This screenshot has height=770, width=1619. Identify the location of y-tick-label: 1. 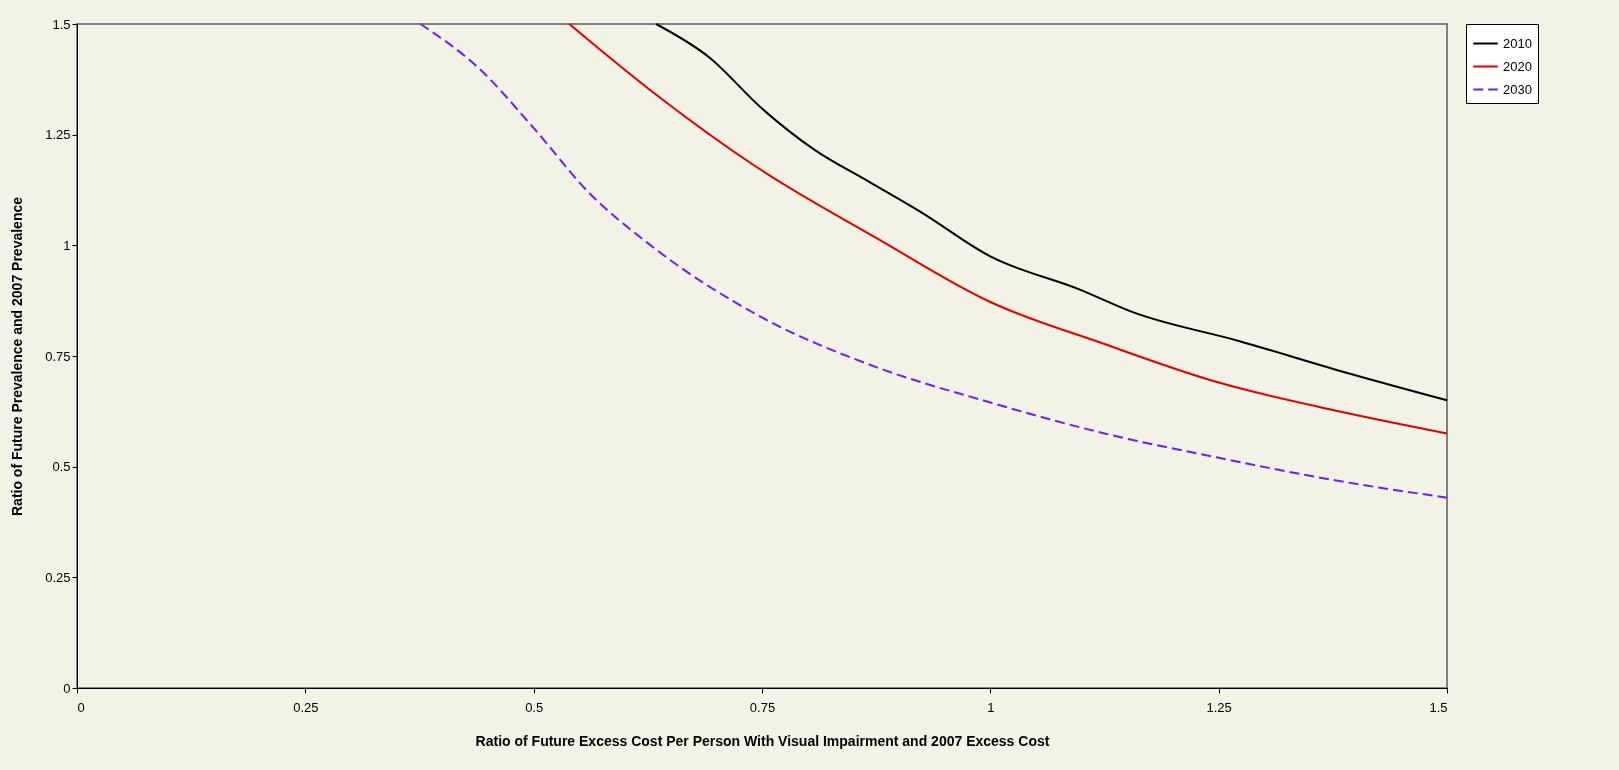
(67, 245).